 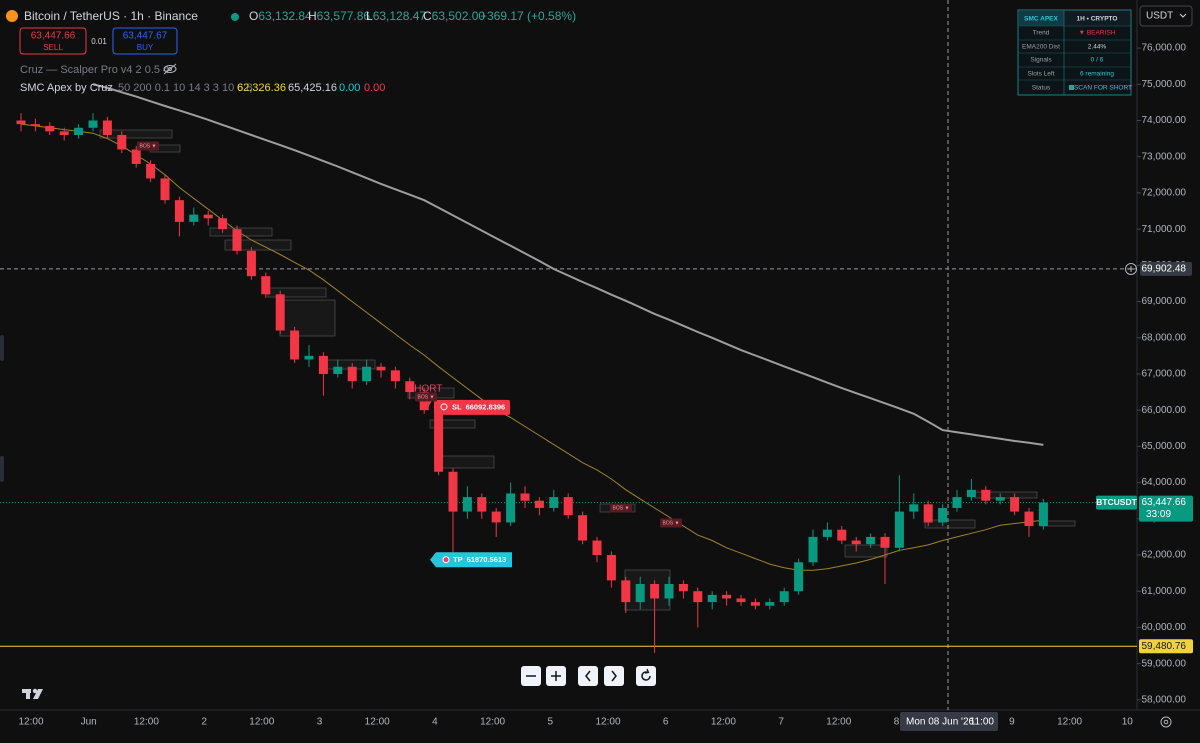 I want to click on symbol-label: BTCUSDT, so click(x=1116, y=502).